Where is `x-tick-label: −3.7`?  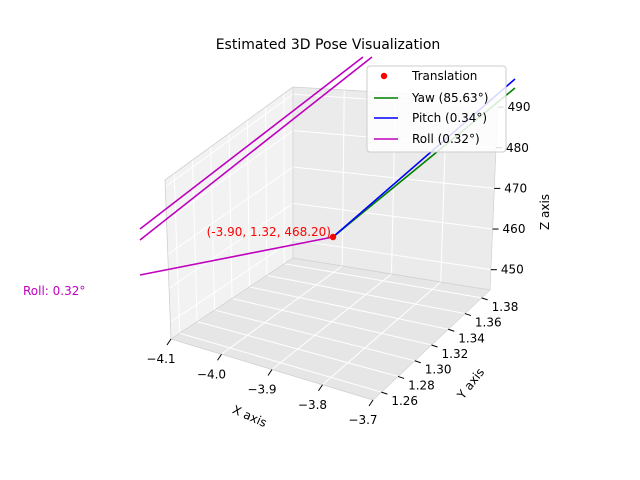 x-tick-label: −3.7 is located at coordinates (362, 420).